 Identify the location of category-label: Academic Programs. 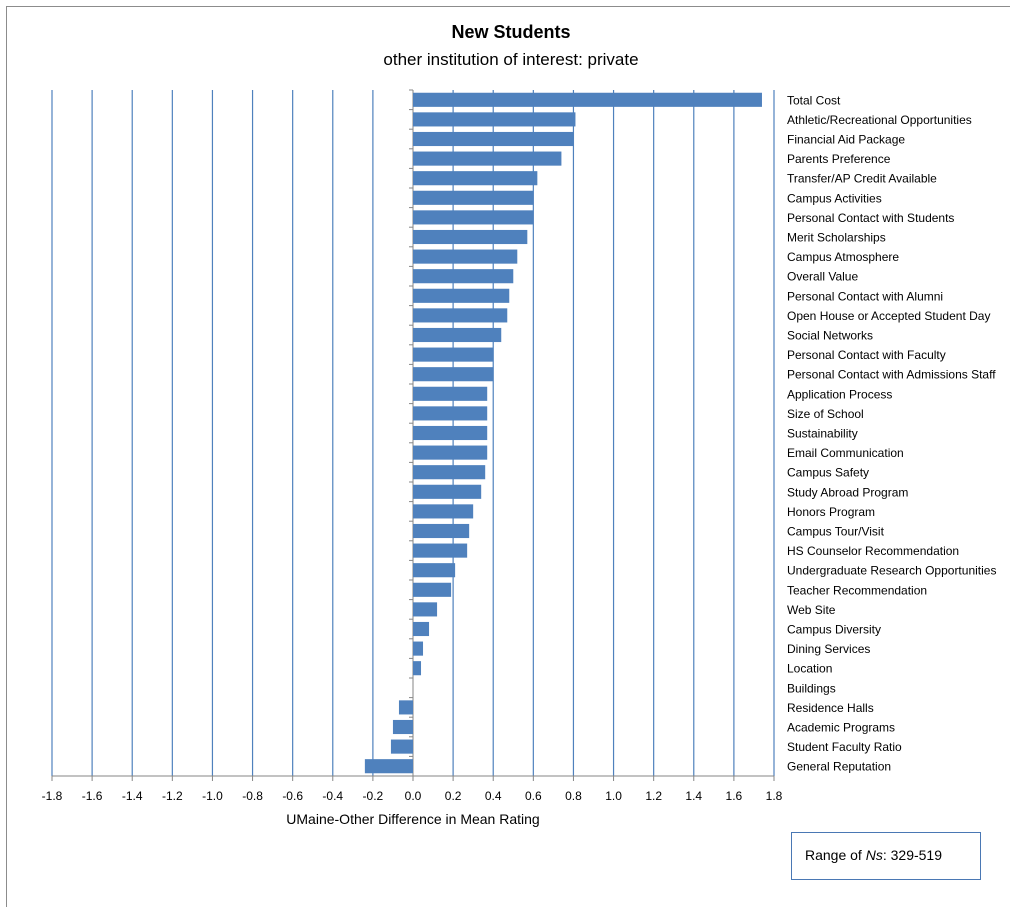
(841, 728).